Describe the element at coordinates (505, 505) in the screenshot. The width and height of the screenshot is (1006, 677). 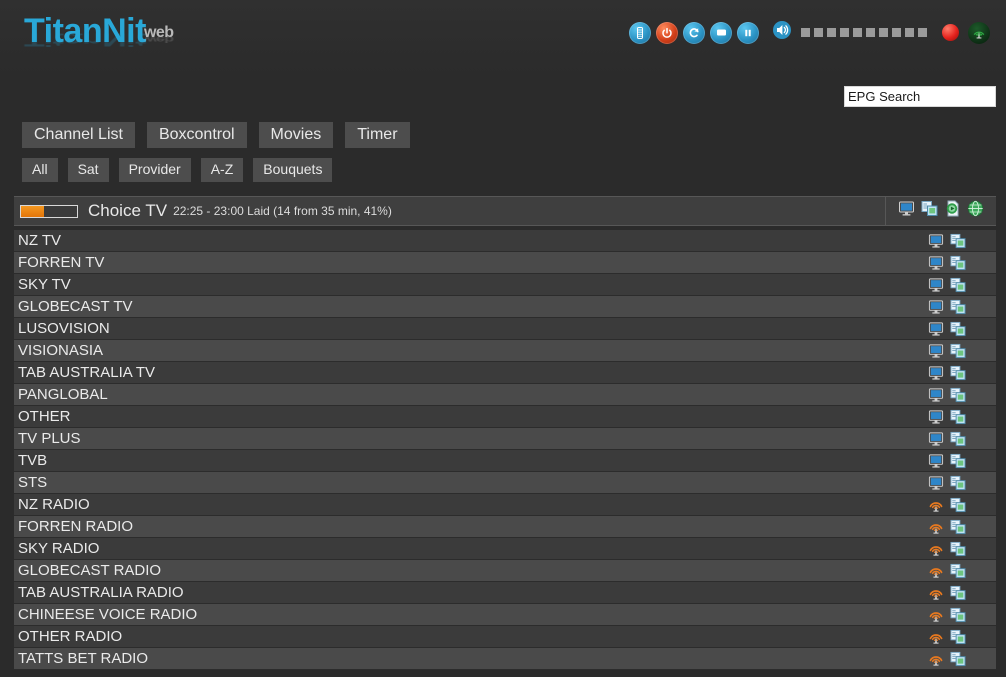
I see `channel-row: NZ RADIO` at that location.